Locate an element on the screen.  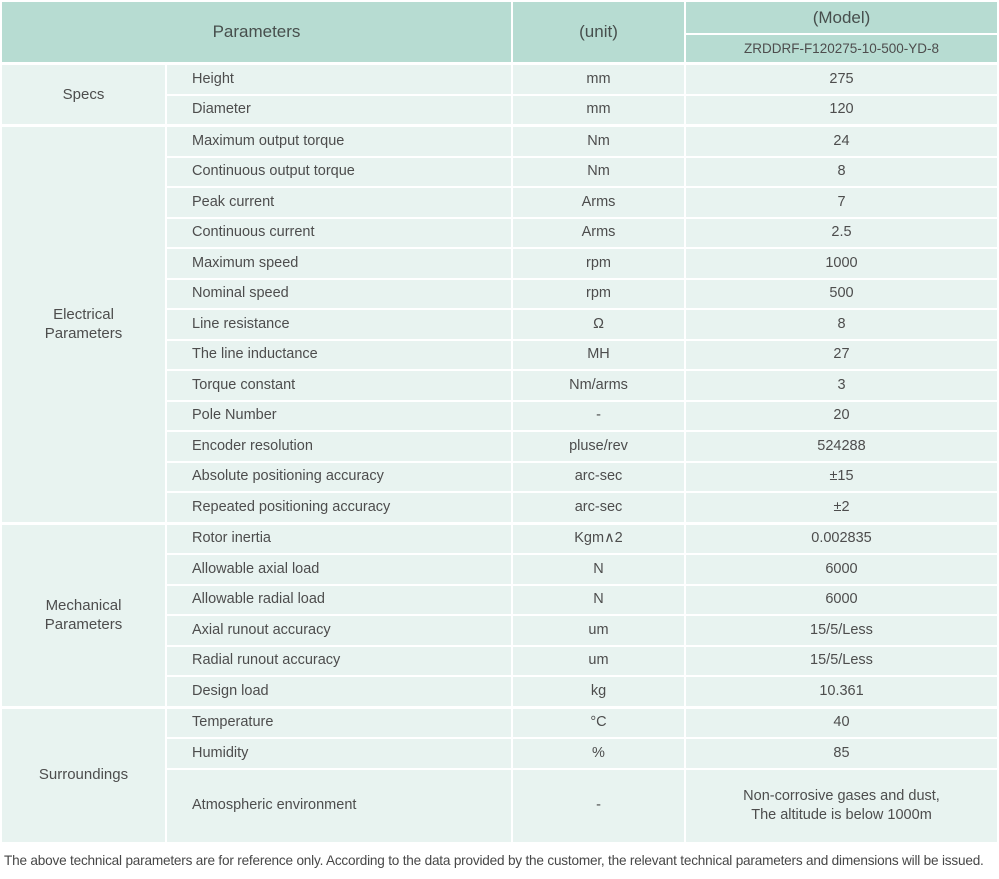
row-name-cell: Absolute positioning accuracy is located at coordinates (339, 476).